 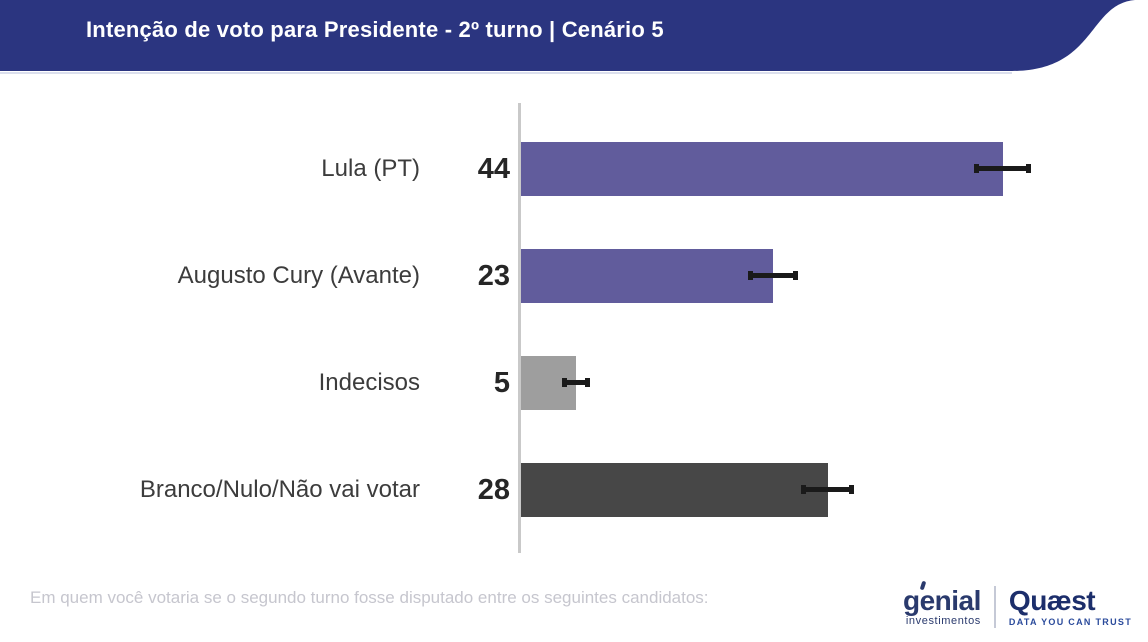 What do you see at coordinates (943, 621) in the screenshot?
I see `genial-subtitle: investimentos` at bounding box center [943, 621].